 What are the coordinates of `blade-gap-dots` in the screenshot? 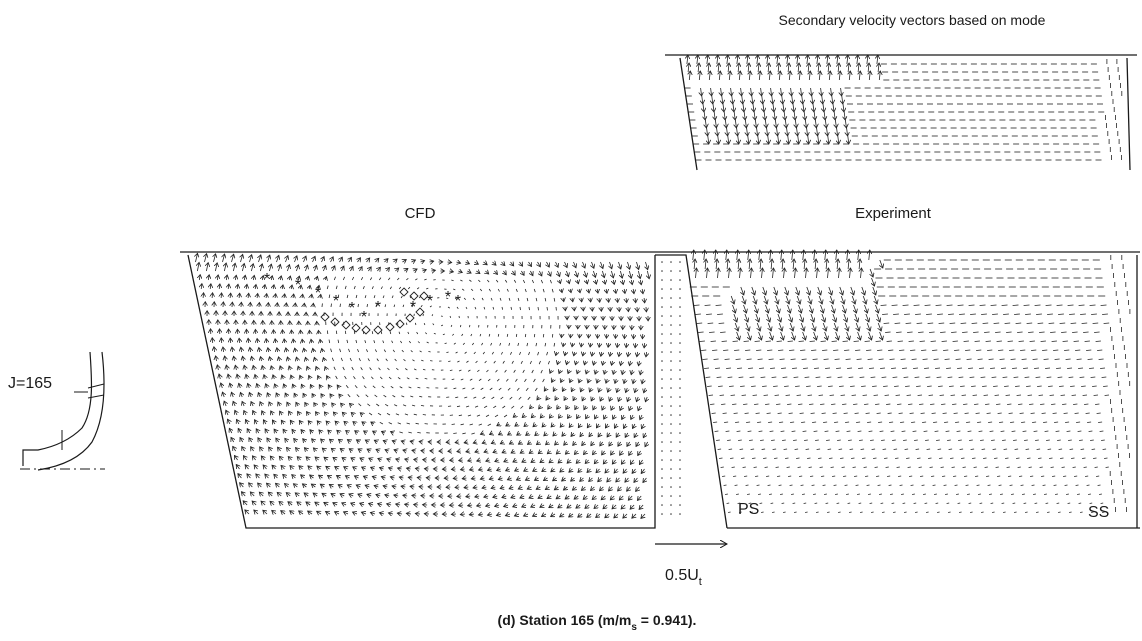 It's located at (671, 388).